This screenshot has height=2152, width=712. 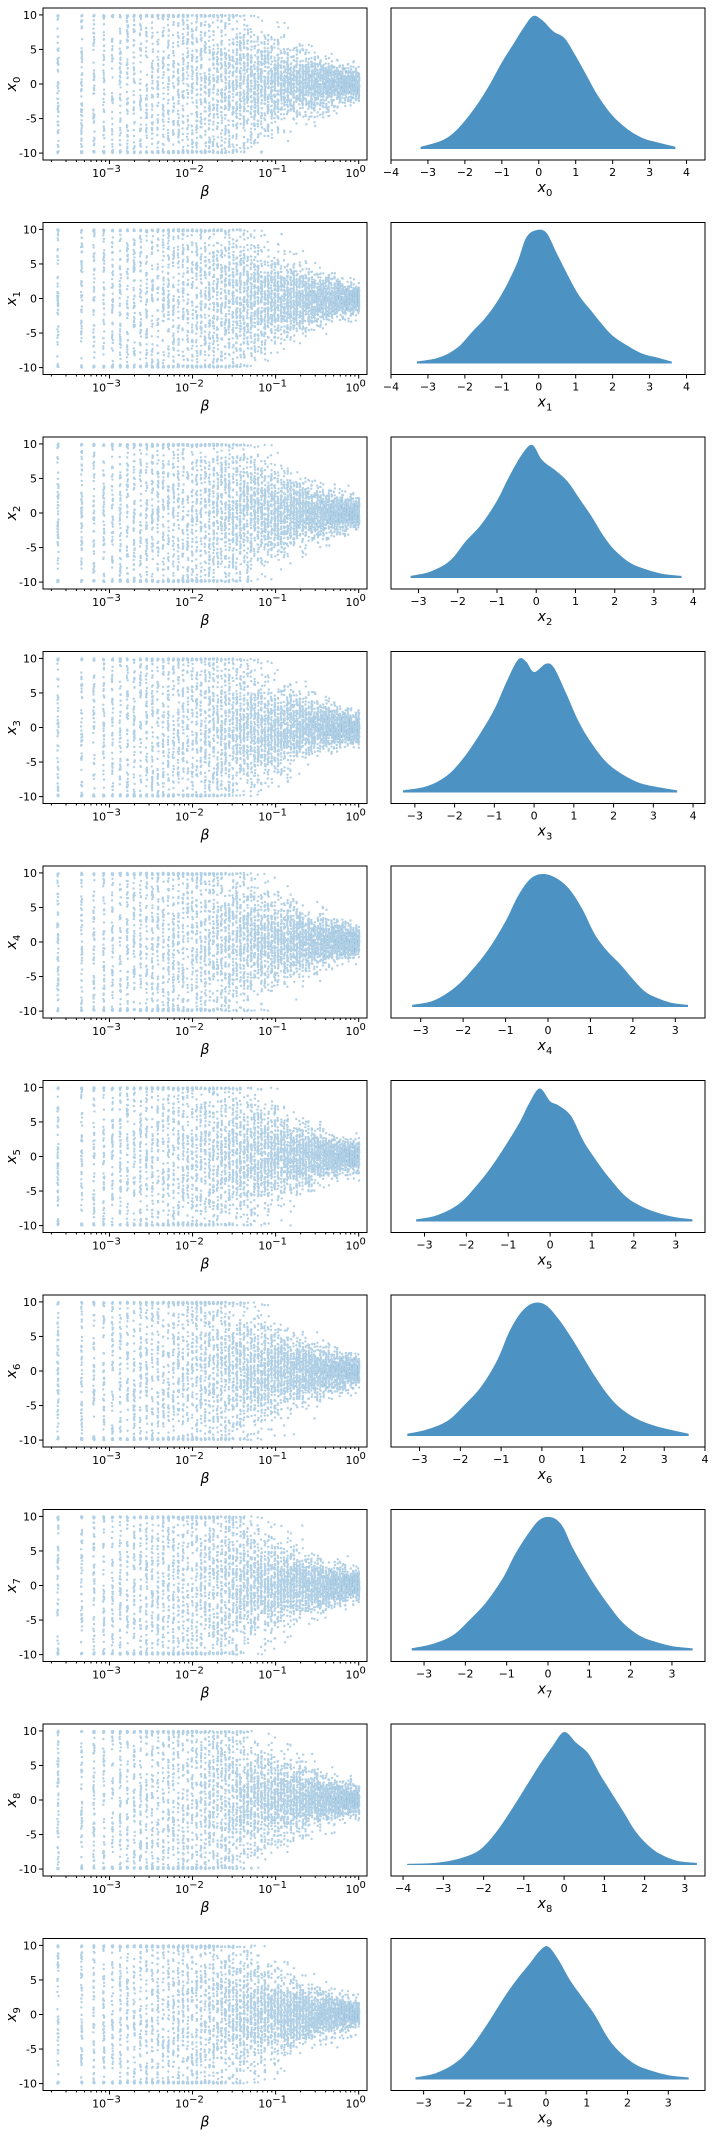 I want to click on density-x-label: x3, so click(x=545, y=833).